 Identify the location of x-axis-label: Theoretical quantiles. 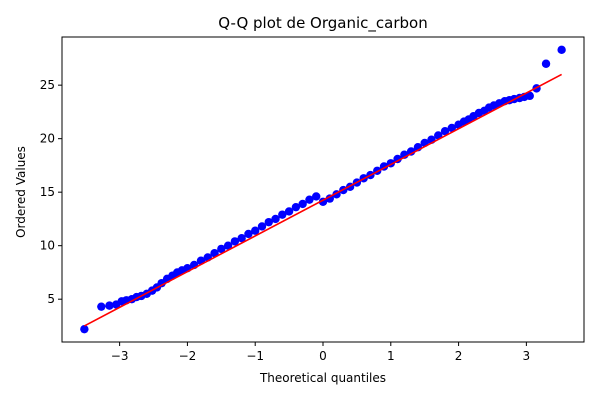
(322, 378).